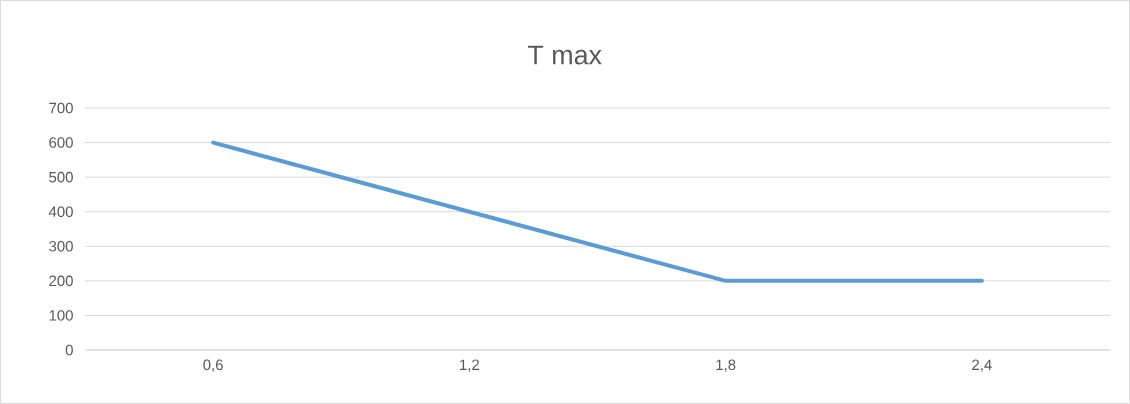 This screenshot has width=1130, height=404. Describe the element at coordinates (213, 365) in the screenshot. I see `x-tick-label: 0,6` at that location.